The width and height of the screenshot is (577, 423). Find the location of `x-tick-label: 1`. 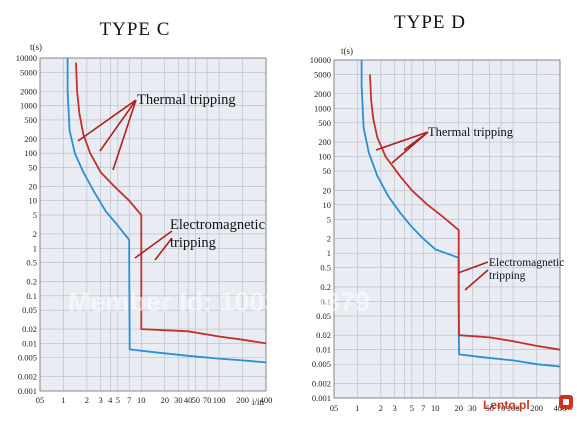

x-tick-label: 1 is located at coordinates (63, 400).